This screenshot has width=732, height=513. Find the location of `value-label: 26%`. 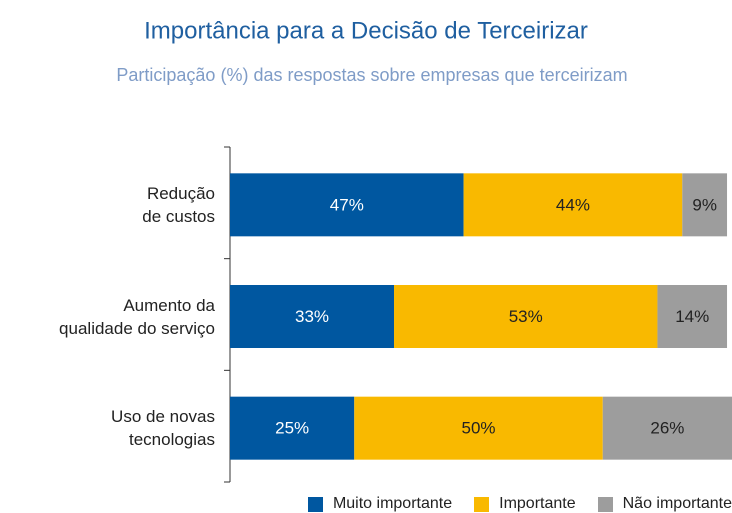

value-label: 26% is located at coordinates (667, 428).